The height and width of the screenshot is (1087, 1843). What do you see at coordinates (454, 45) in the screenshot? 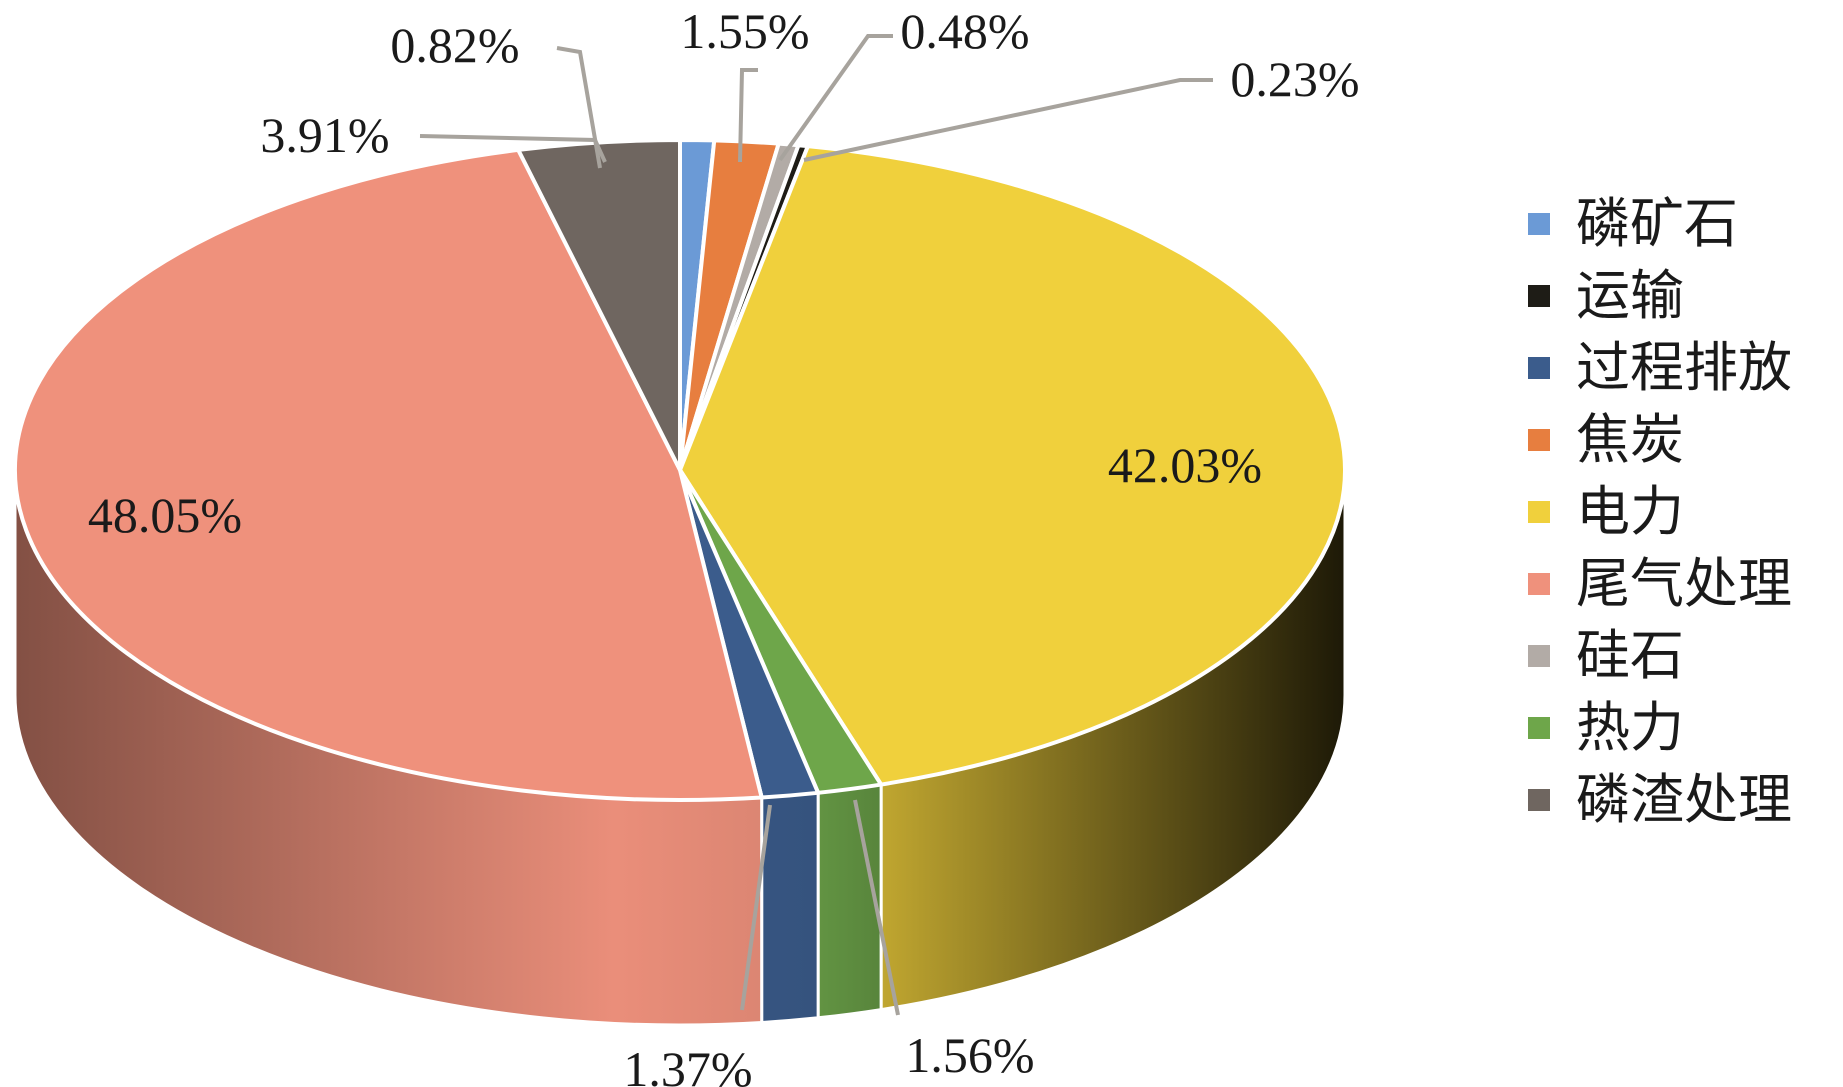
I see `data-label-磷矿石: 0.82%` at bounding box center [454, 45].